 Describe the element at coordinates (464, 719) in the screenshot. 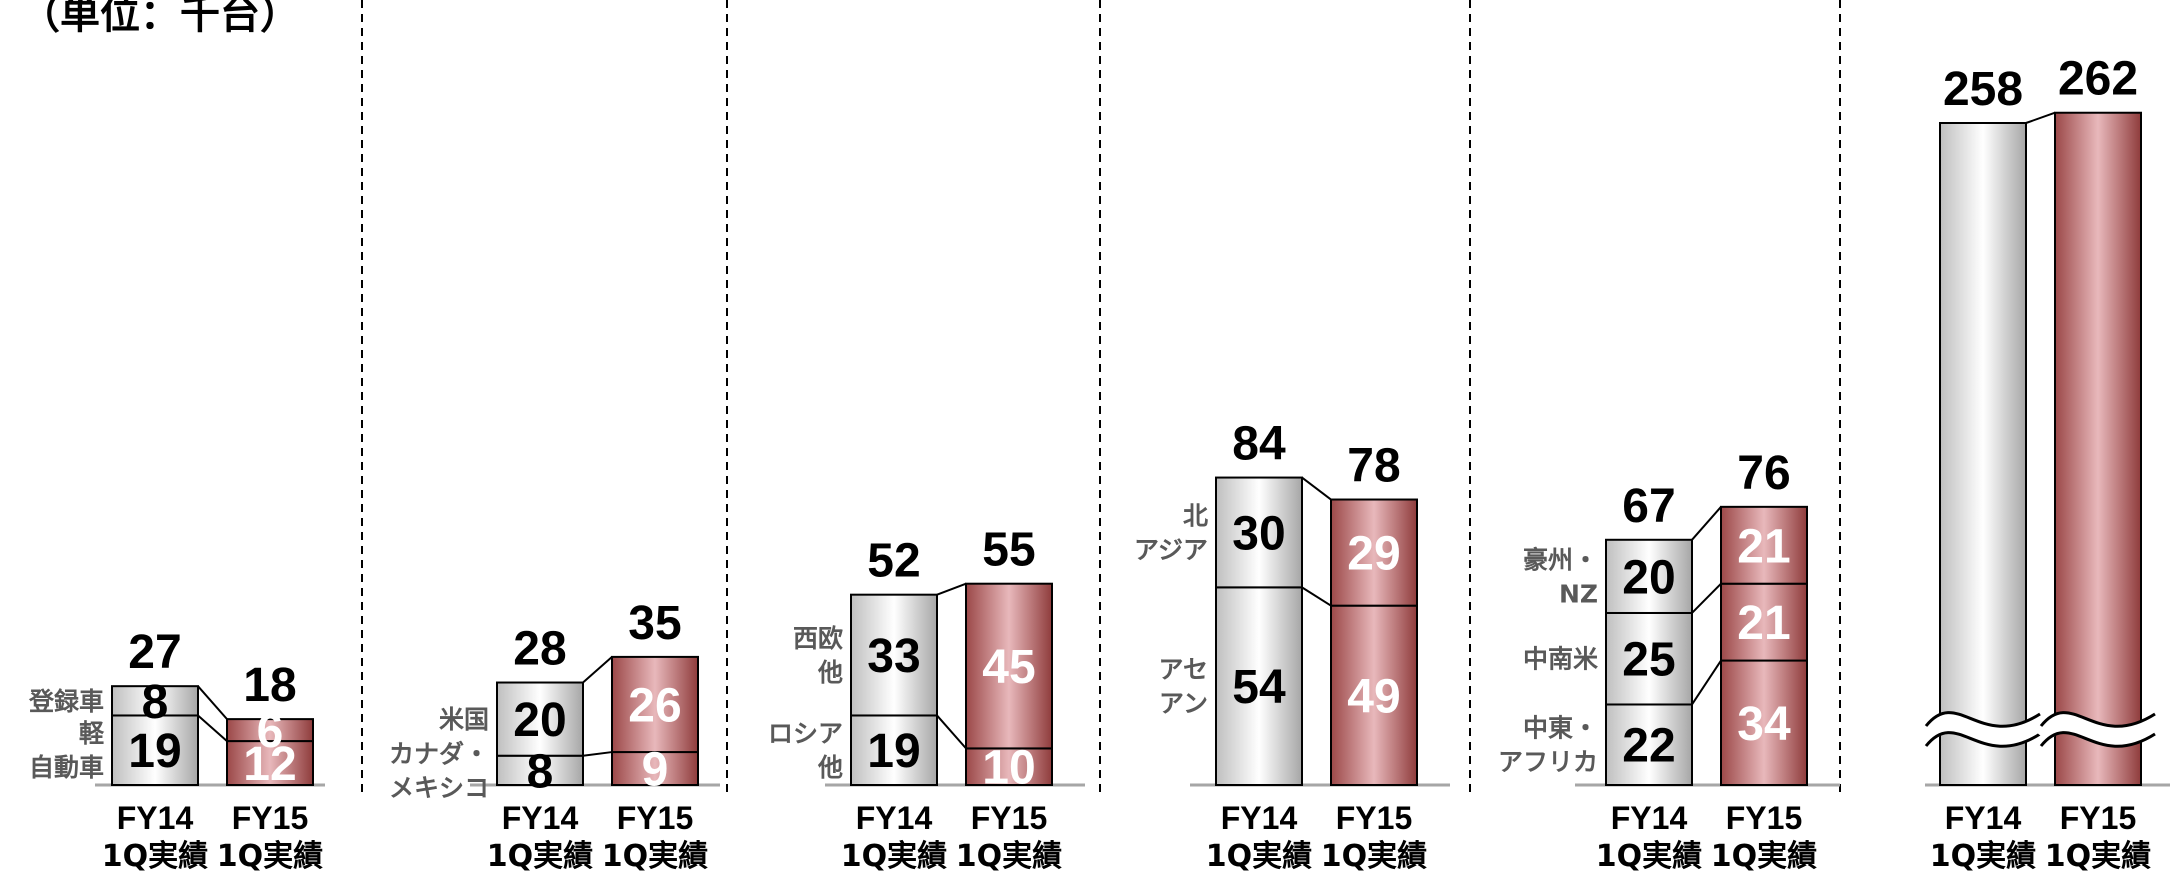

I see `category-label: 米国` at that location.